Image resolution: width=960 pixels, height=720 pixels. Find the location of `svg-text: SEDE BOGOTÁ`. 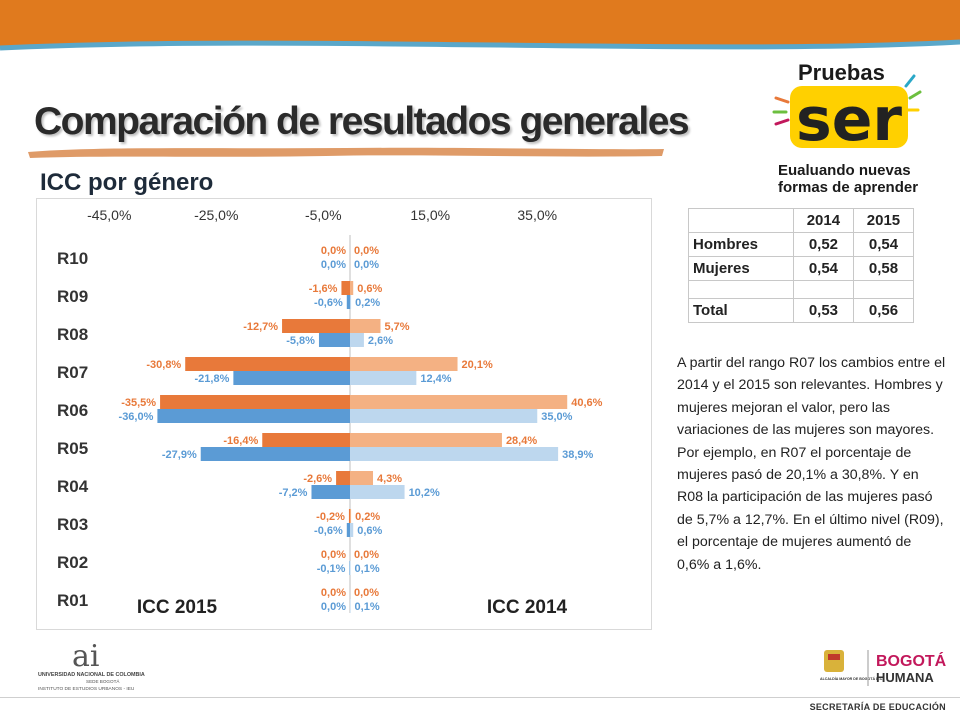

svg-text: SEDE BOGOTÁ is located at coordinates (103, 681).